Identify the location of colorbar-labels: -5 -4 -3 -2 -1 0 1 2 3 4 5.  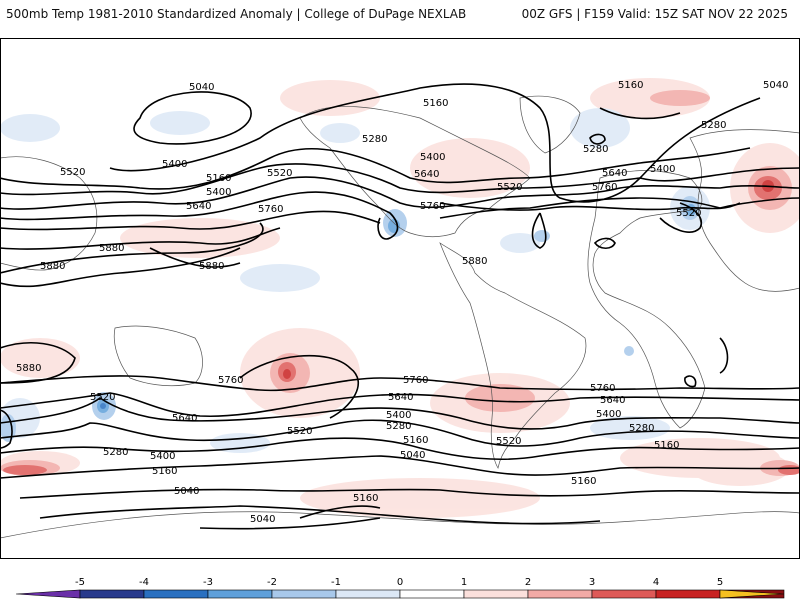
(399, 582).